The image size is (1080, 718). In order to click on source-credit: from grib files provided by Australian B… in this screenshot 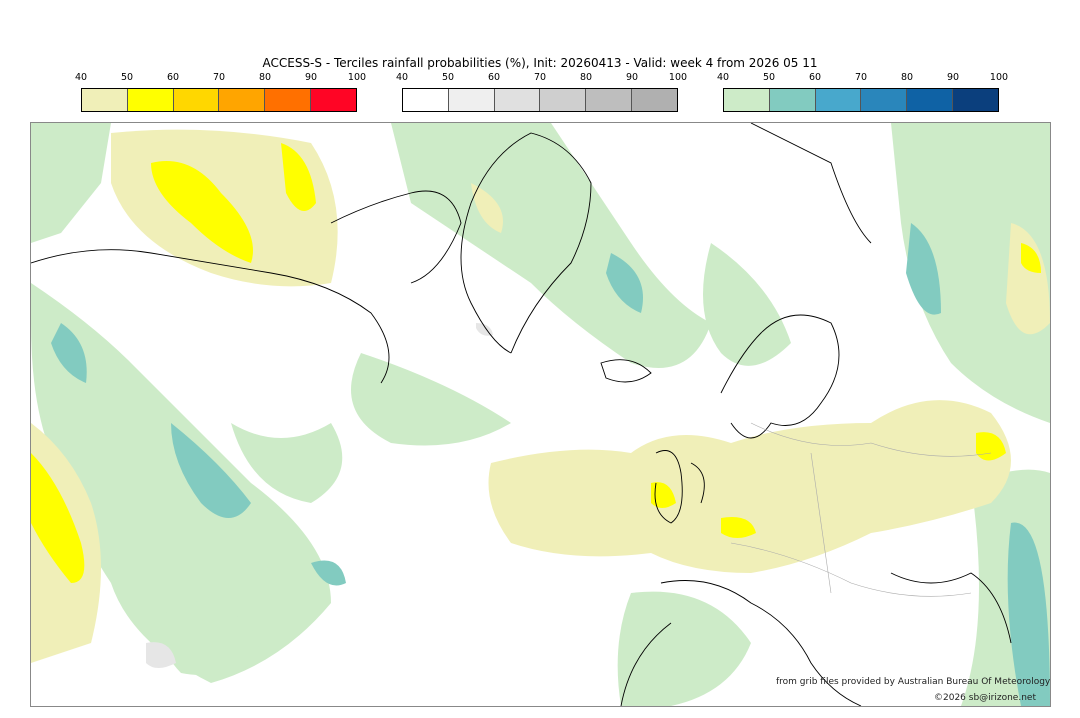, I will do `click(913, 682)`.